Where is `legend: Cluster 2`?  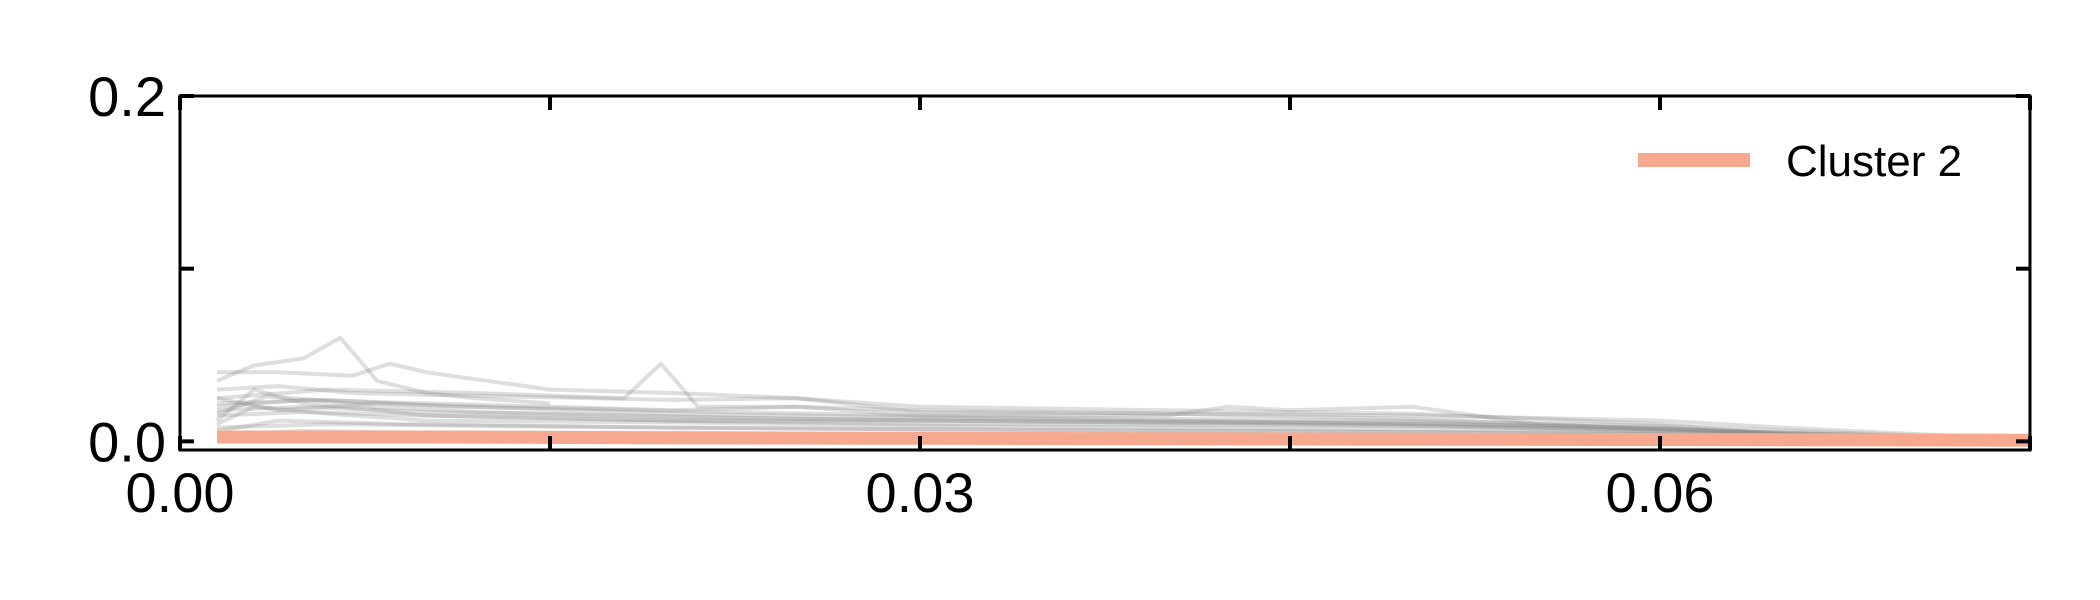
legend: Cluster 2 is located at coordinates (1800, 161).